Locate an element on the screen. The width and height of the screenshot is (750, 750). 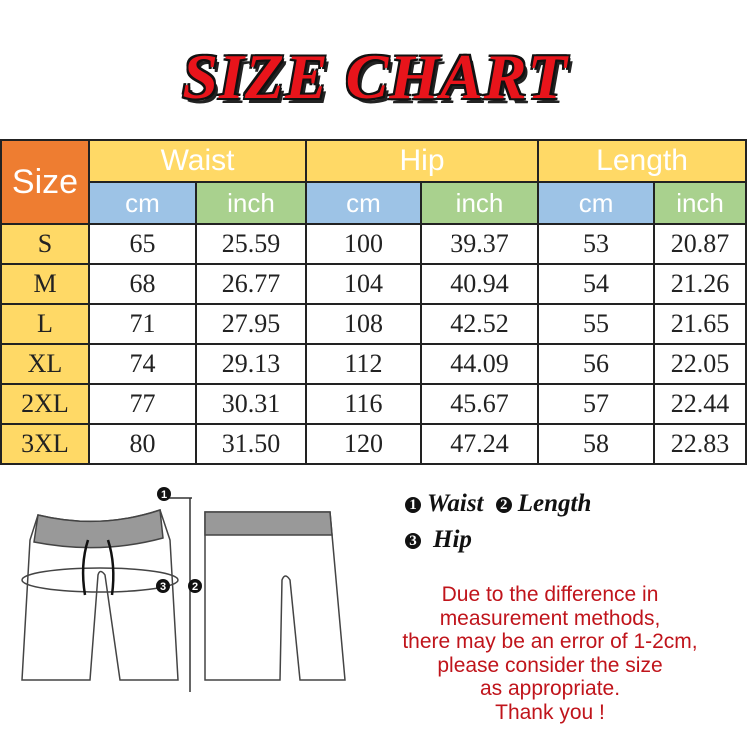
measurement-cell: 71 is located at coordinates (142, 324).